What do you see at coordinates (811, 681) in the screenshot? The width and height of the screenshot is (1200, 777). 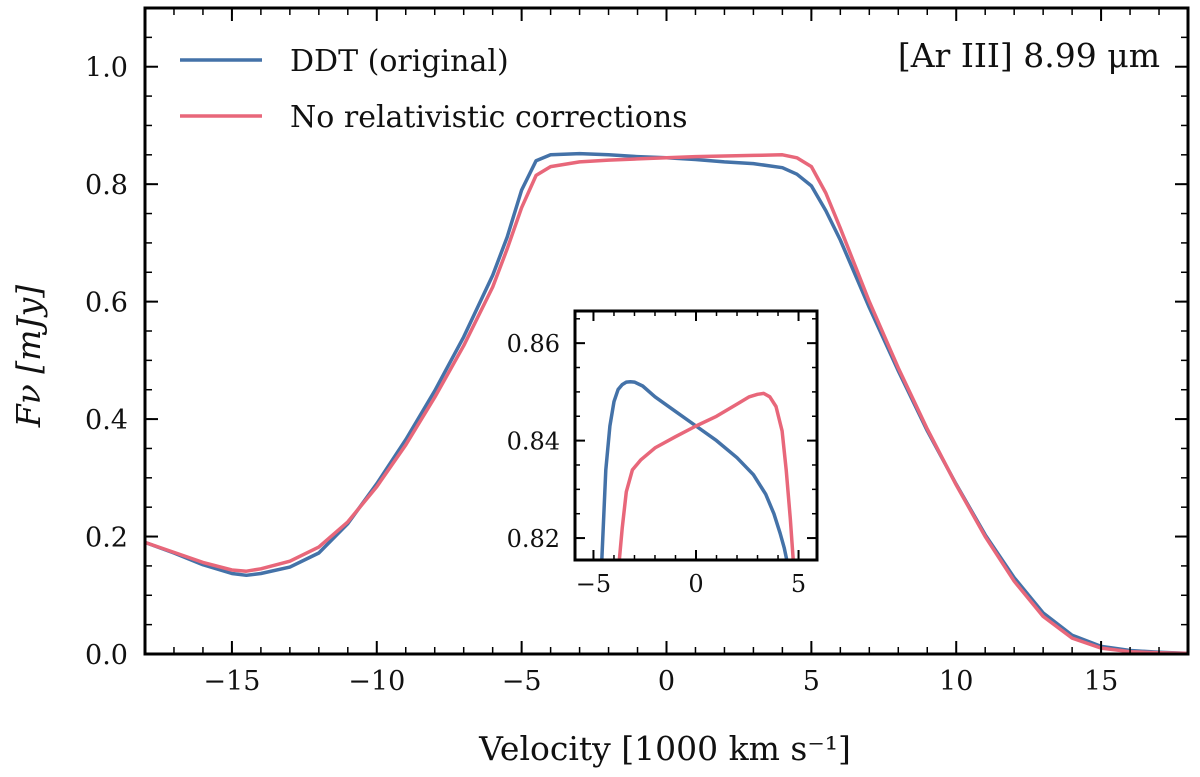 I see `main-x-tick-label: 5` at bounding box center [811, 681].